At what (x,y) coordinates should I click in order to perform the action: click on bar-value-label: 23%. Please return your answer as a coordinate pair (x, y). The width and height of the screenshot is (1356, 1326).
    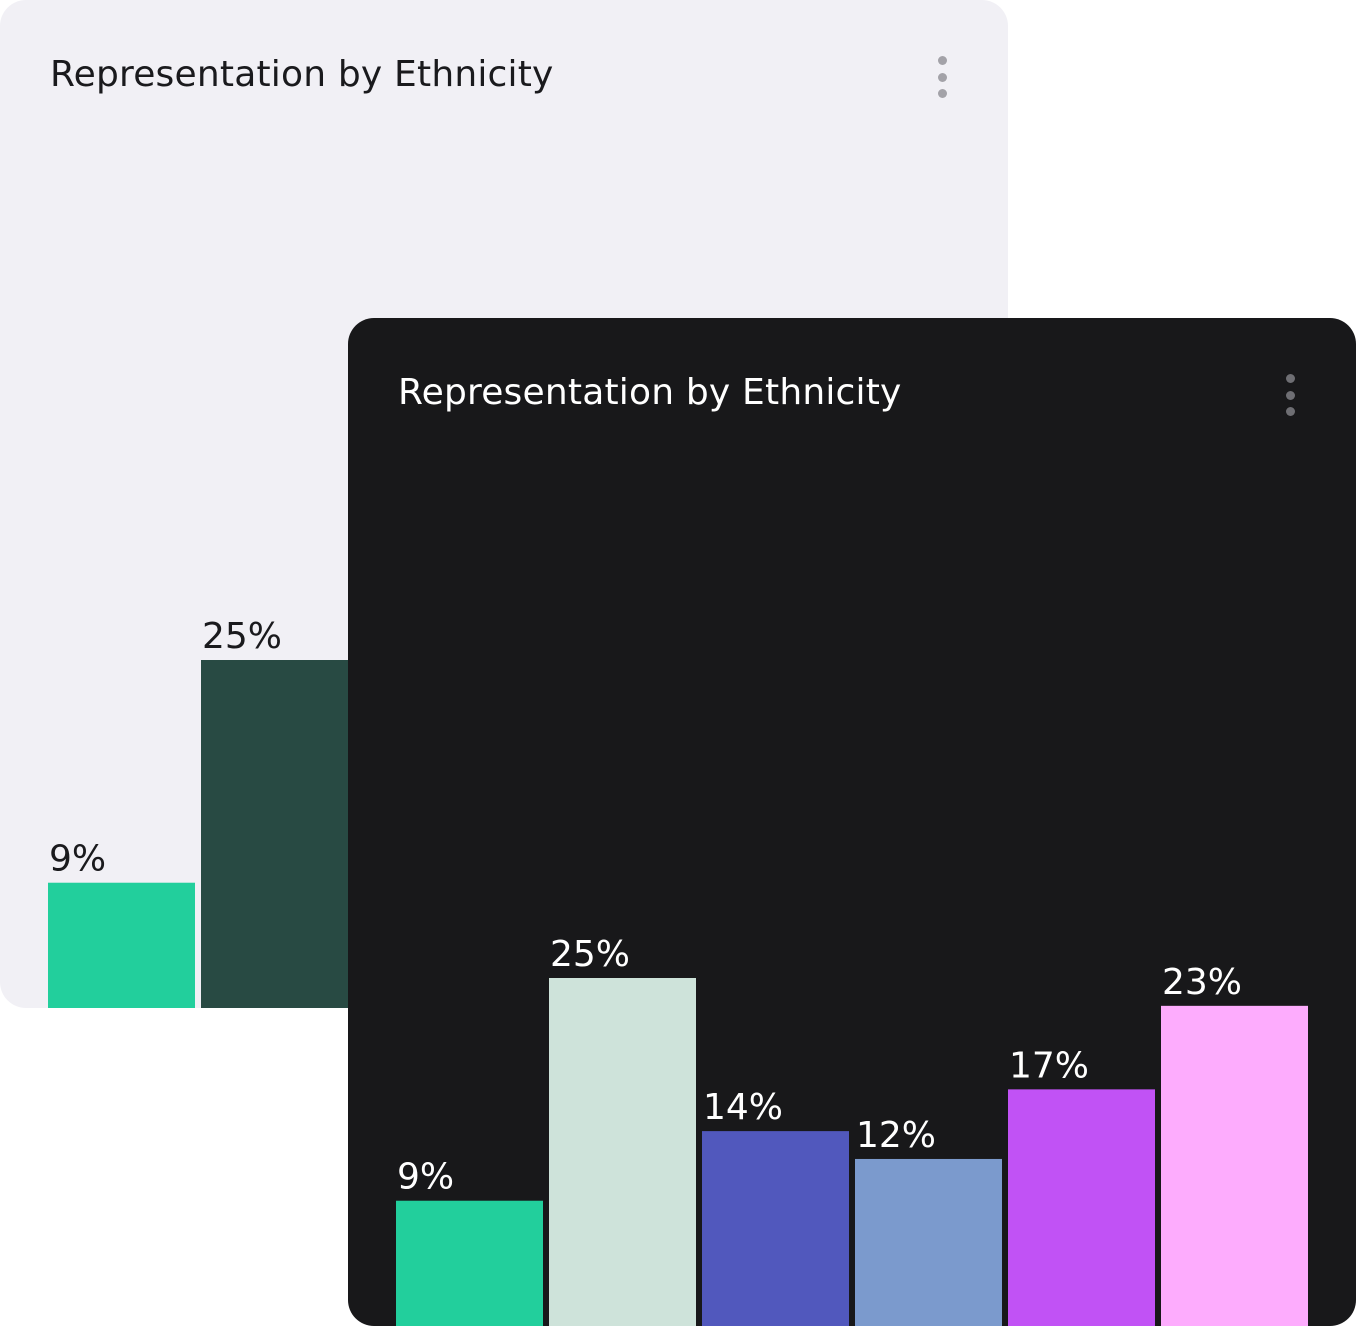
    Looking at the image, I should click on (1202, 982).